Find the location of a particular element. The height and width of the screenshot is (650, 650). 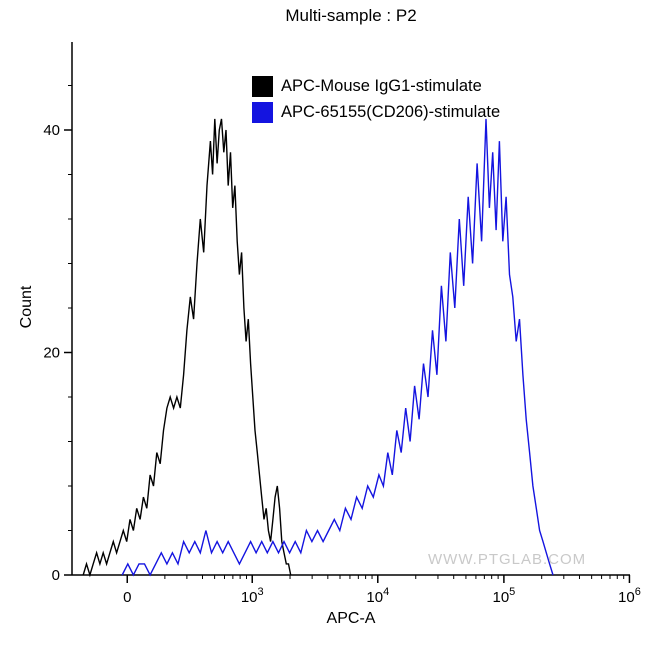

x-tick-label: 10⁶ is located at coordinates (629, 596).